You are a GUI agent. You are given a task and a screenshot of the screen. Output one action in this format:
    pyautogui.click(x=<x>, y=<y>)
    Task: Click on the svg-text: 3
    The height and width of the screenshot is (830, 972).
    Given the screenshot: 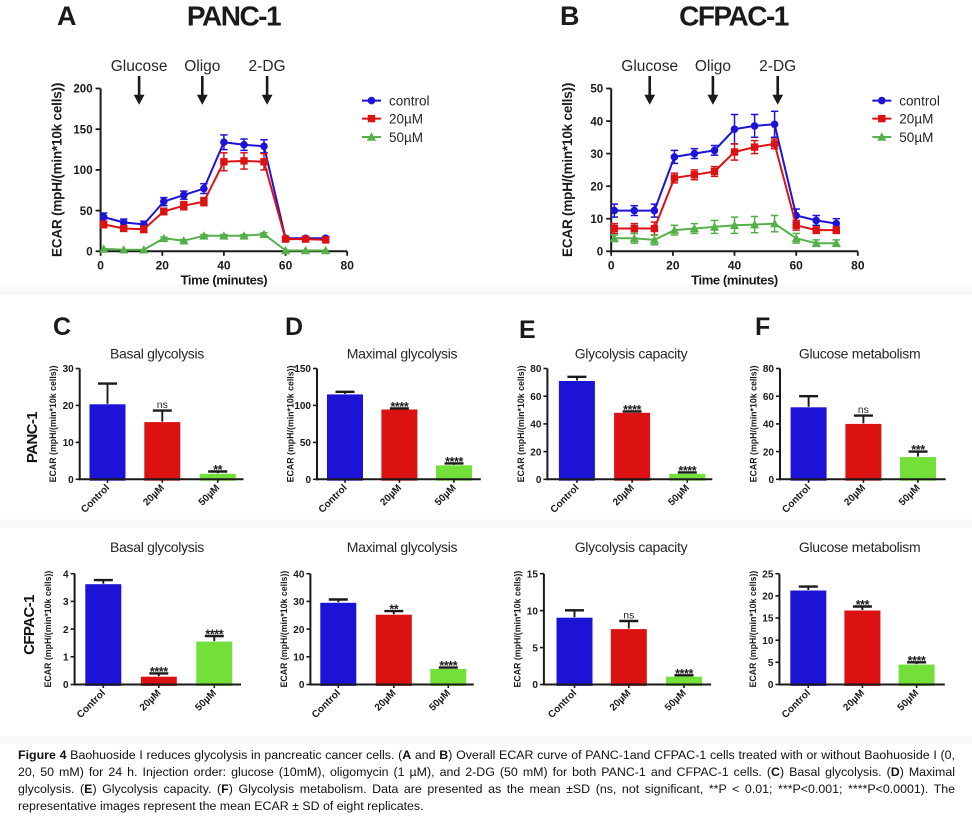 What is the action you would take?
    pyautogui.click(x=66, y=602)
    